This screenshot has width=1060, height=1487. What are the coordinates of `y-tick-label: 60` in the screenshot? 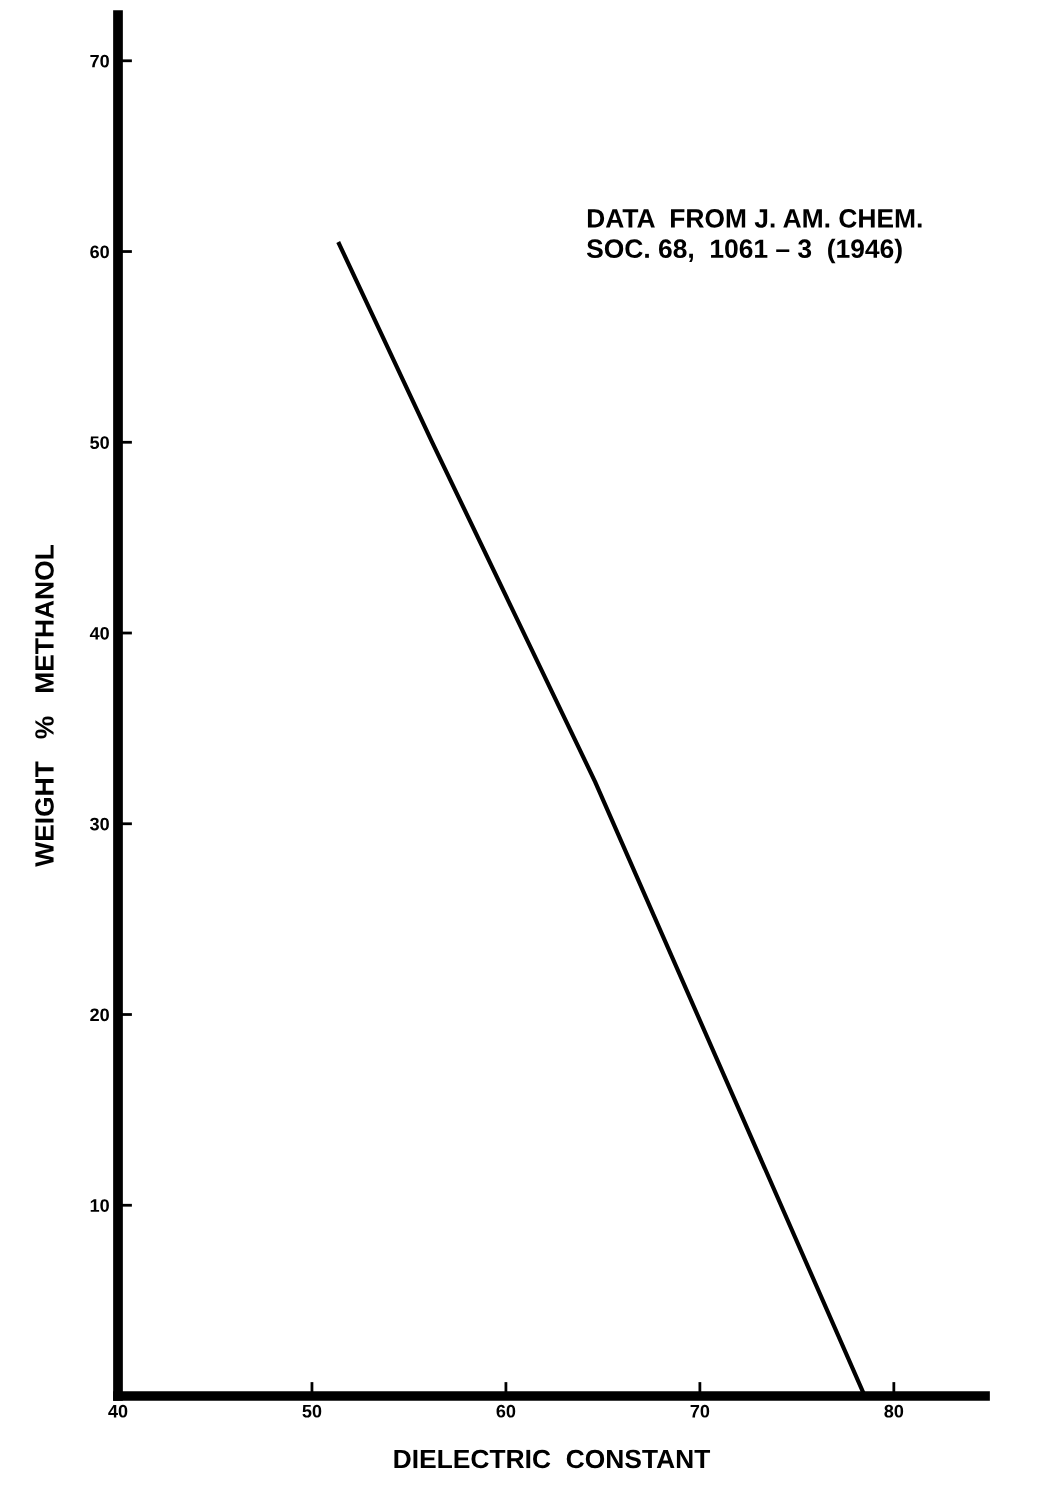 It's located at (99, 252).